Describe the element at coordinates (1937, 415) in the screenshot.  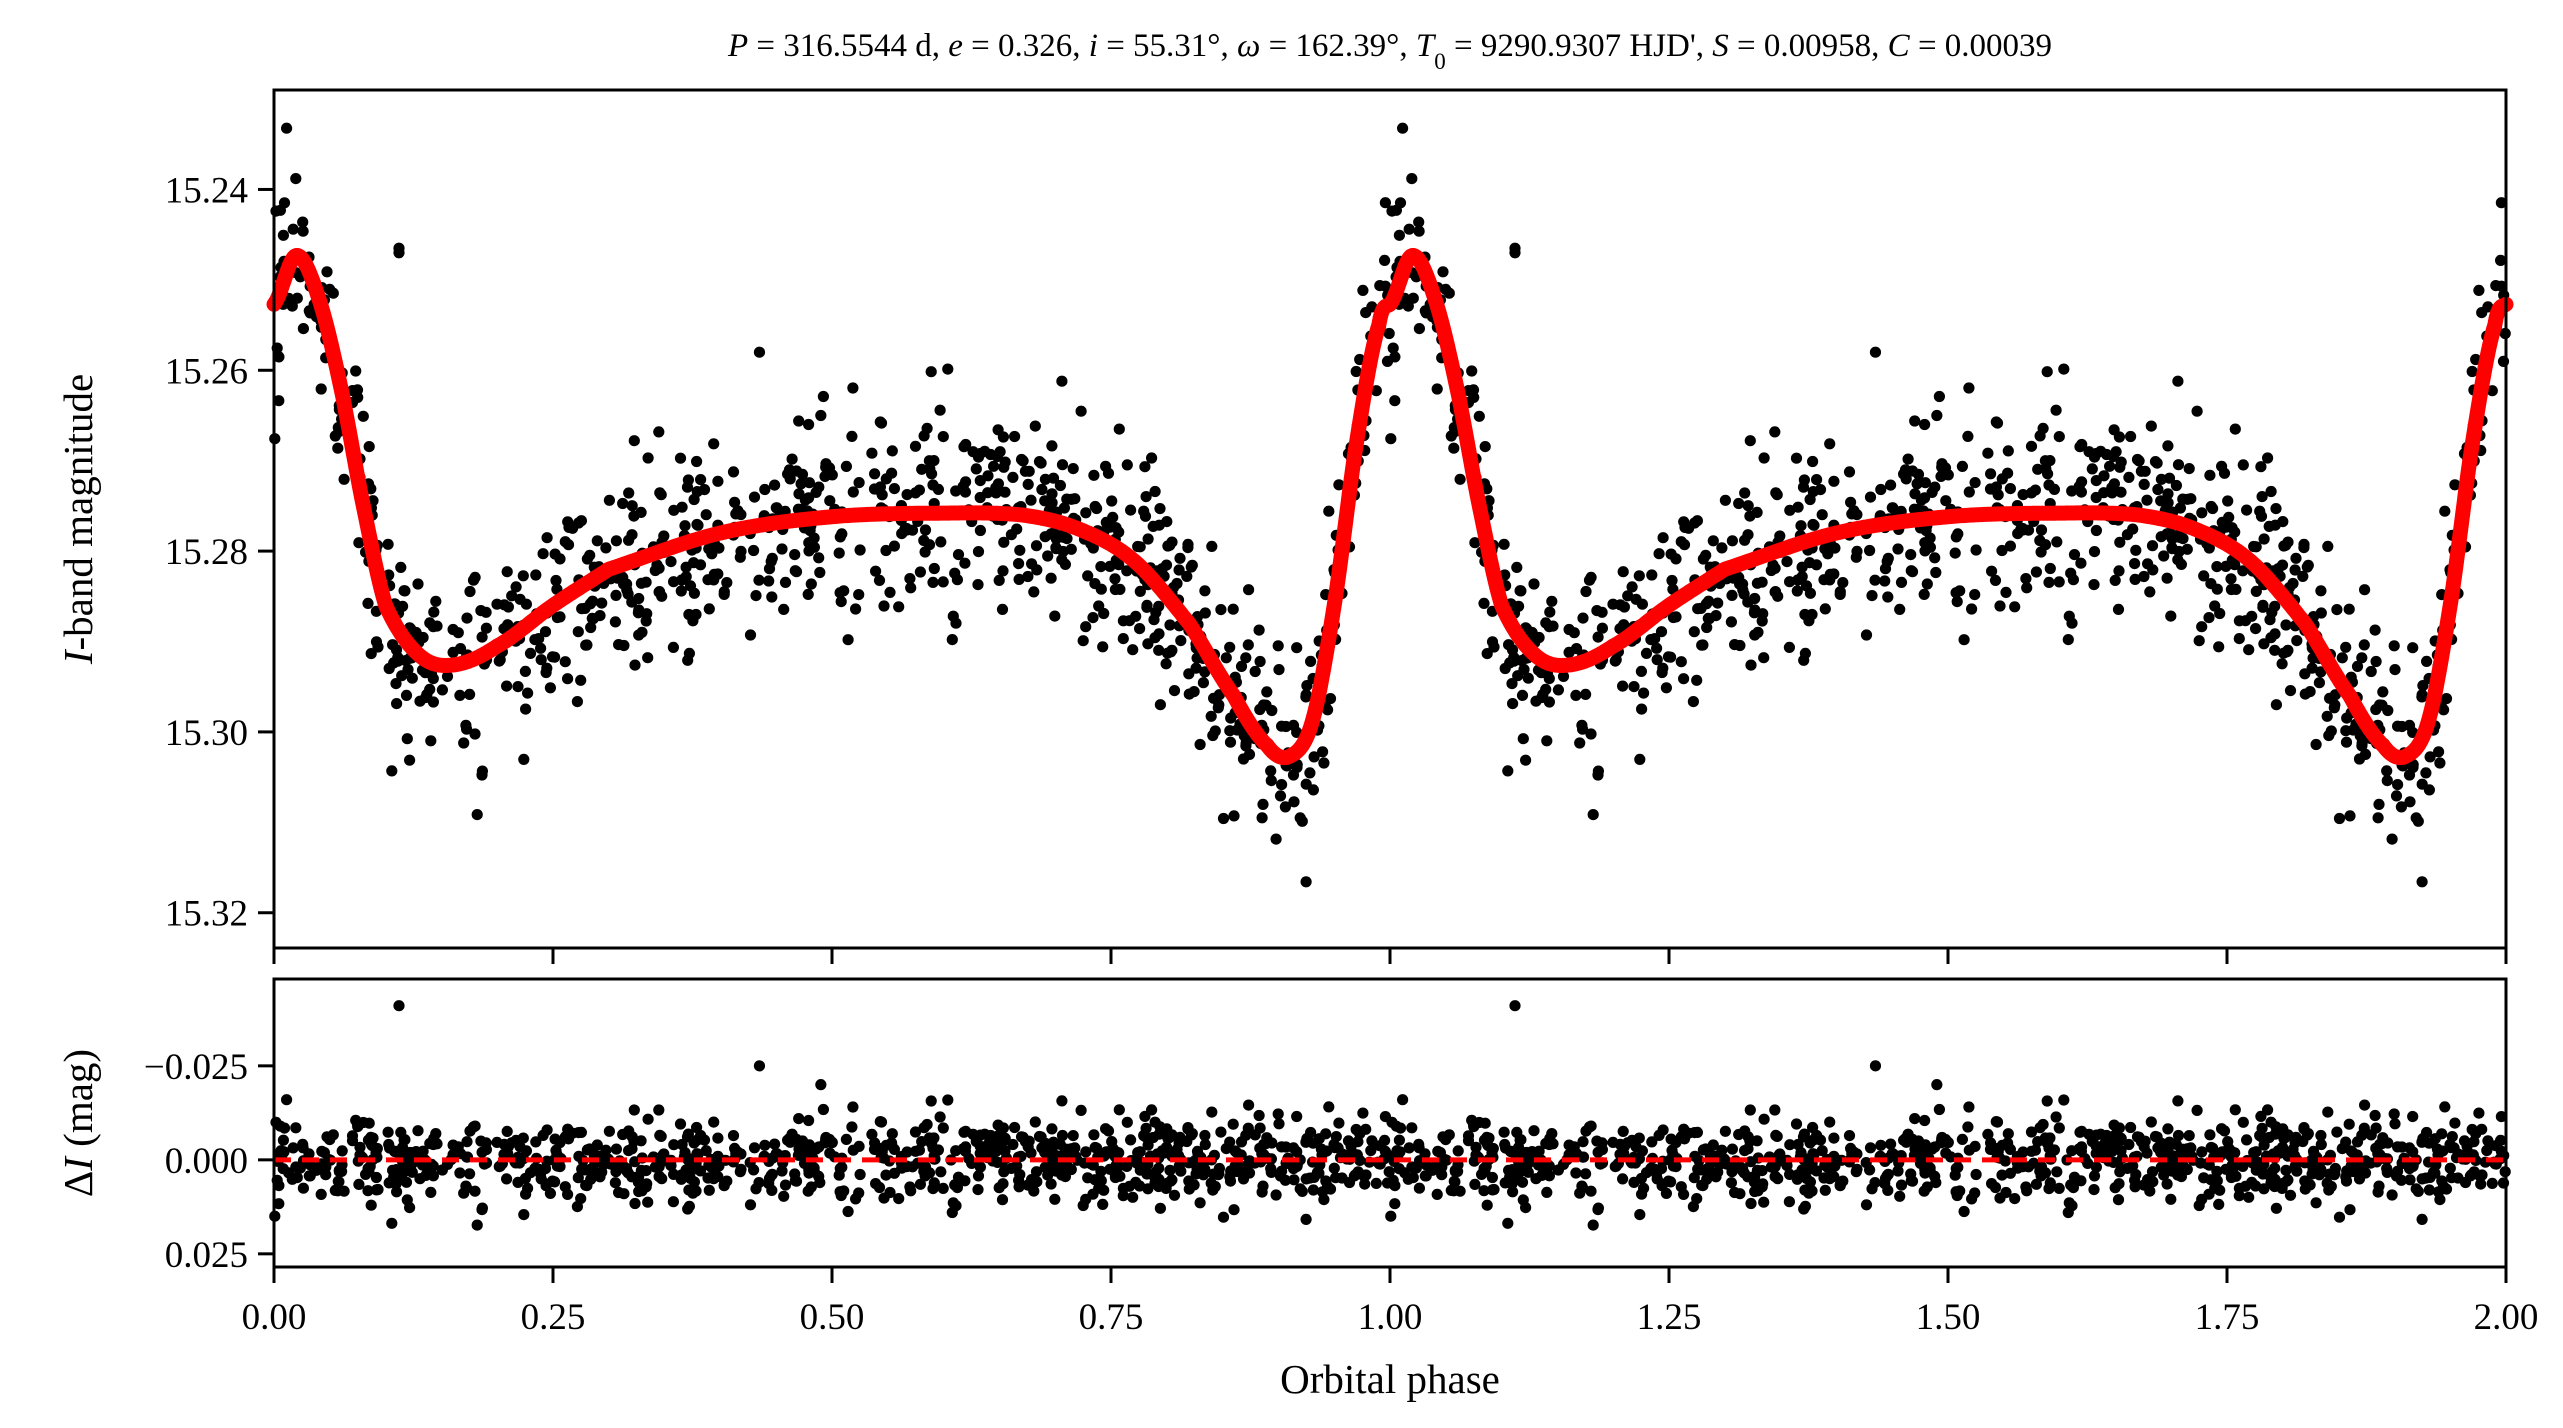
I see `outlier-point` at that location.